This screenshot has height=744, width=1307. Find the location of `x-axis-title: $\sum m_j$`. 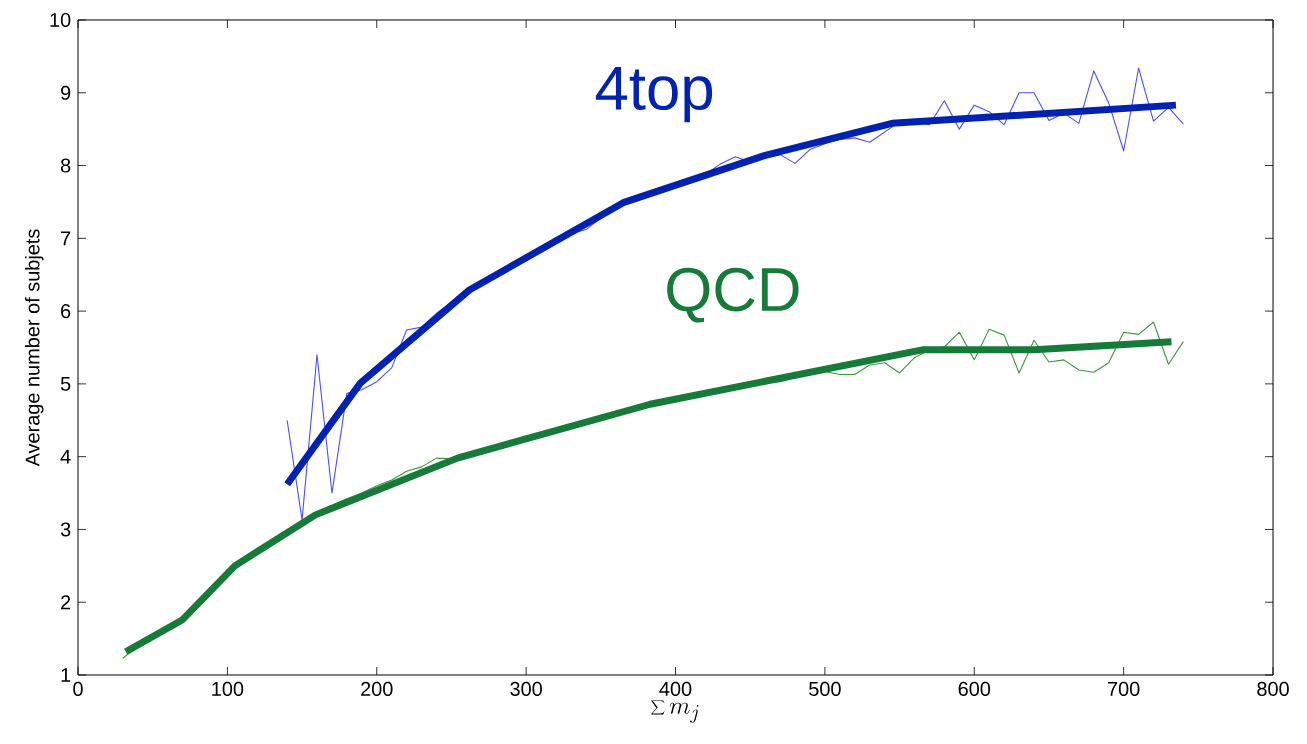

x-axis-title: $\sum m_j$ is located at coordinates (675, 711).